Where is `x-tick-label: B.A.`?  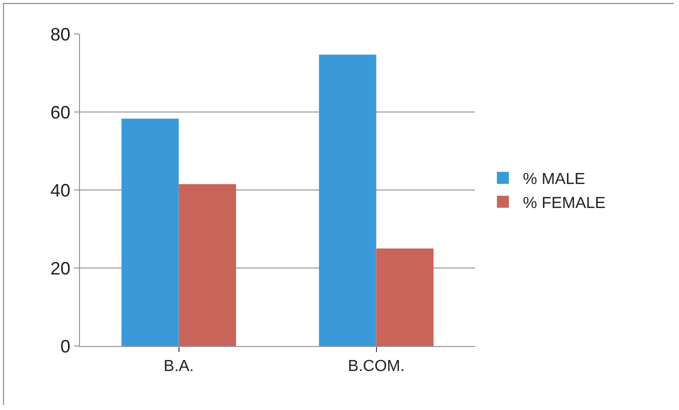
x-tick-label: B.A. is located at coordinates (179, 367).